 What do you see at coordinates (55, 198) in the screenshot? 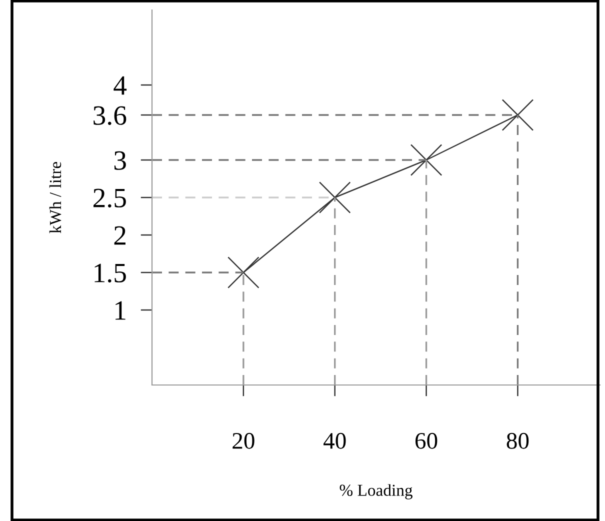
I see `y-axis-title: kWh / litre` at bounding box center [55, 198].